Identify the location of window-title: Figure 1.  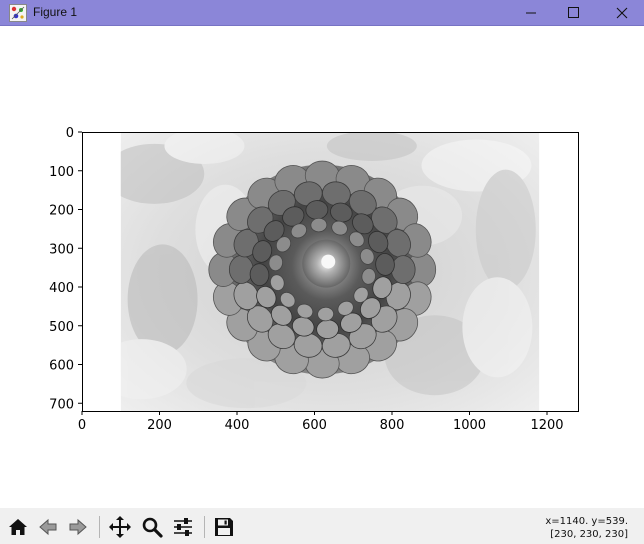
(55, 12).